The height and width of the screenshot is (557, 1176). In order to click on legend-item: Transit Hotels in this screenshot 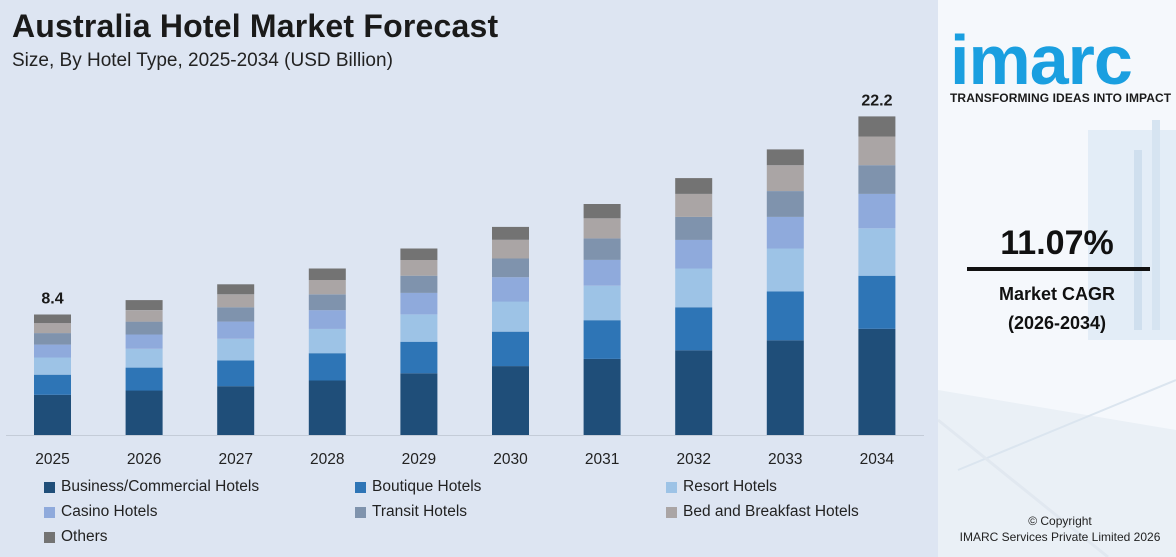, I will do `click(411, 512)`.